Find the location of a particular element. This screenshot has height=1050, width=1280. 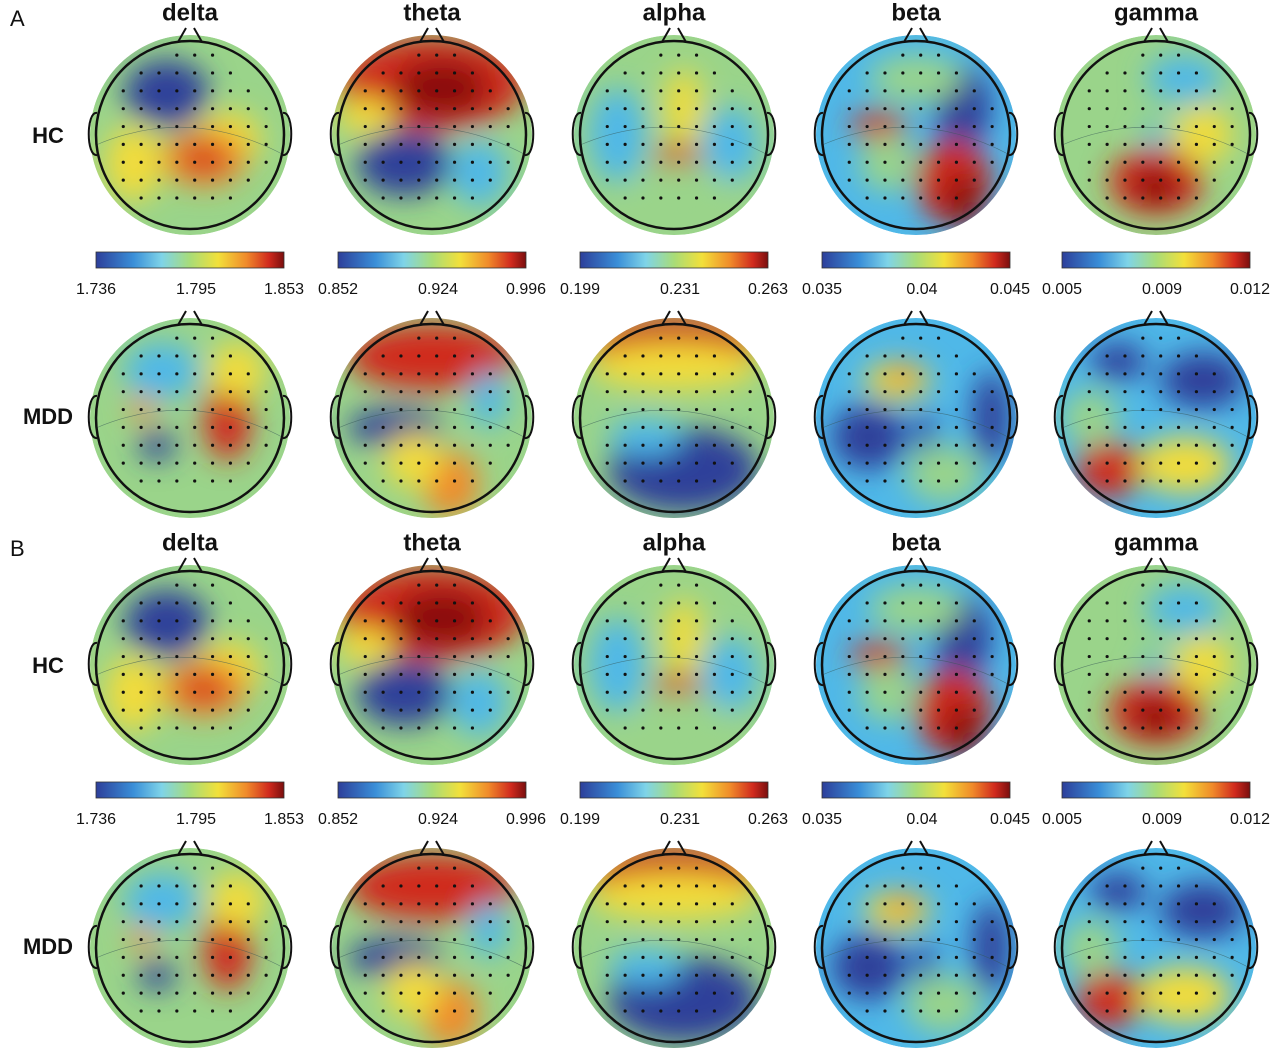

contour is located at coordinates (1156, 141).